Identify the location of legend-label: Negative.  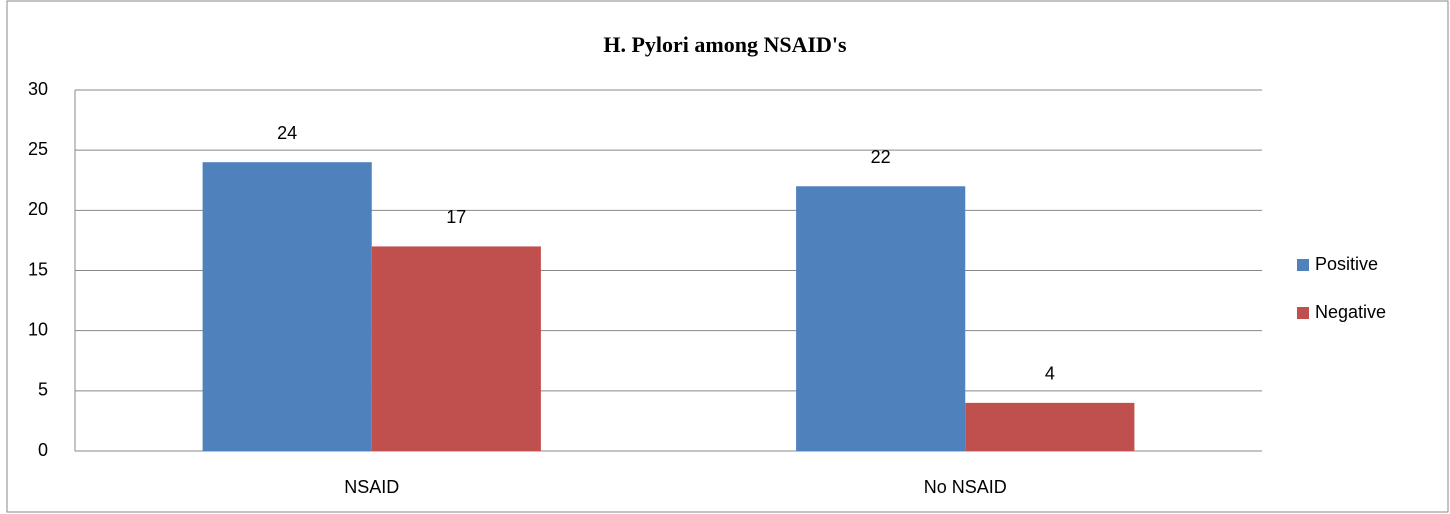
(1350, 312).